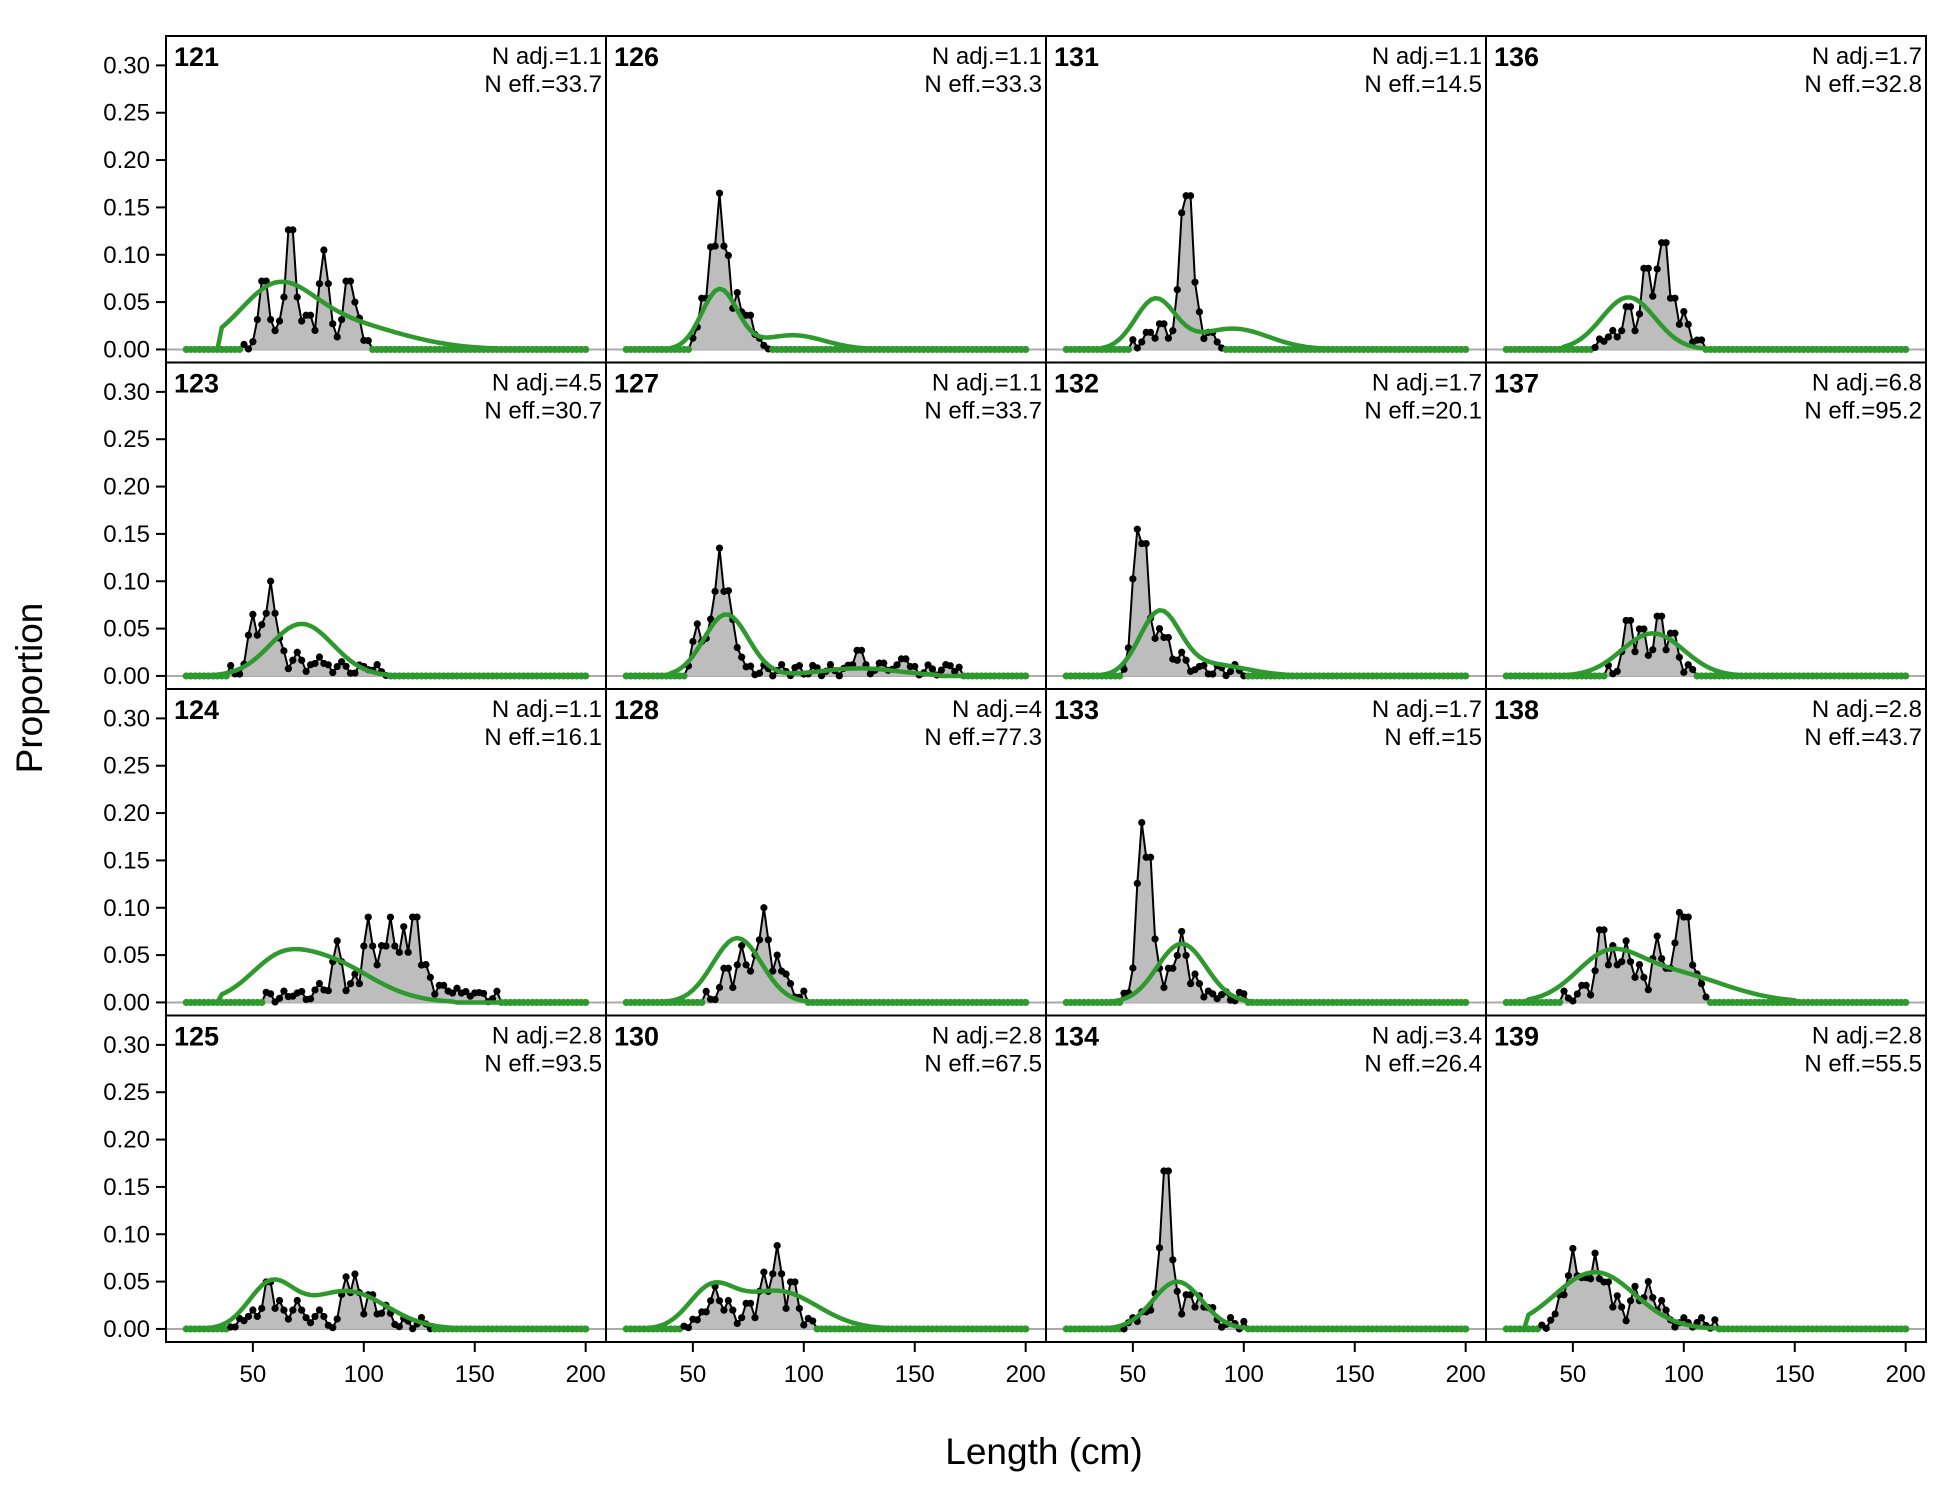 This screenshot has height=1500, width=1950. What do you see at coordinates (1863, 84) in the screenshot?
I see `n-eff-label: N eff.=32.8` at bounding box center [1863, 84].